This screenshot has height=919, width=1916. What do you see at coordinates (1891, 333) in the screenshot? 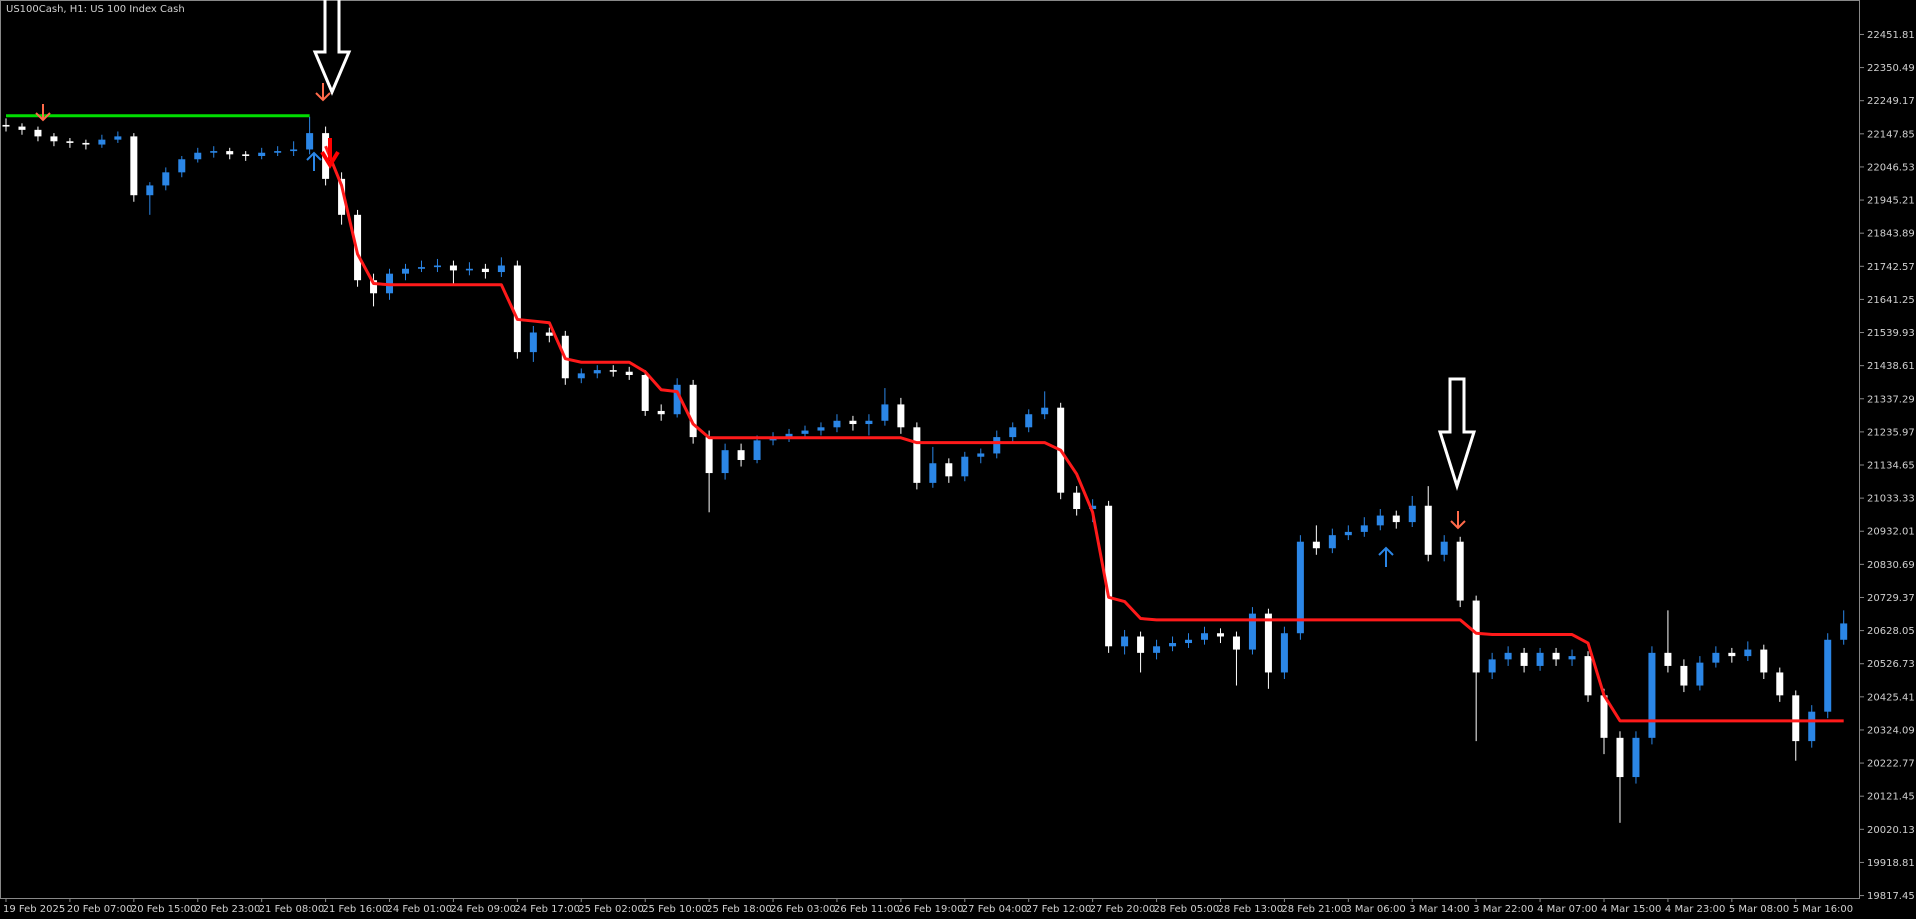
I see `y-tick-label: 21539.93` at bounding box center [1891, 333].